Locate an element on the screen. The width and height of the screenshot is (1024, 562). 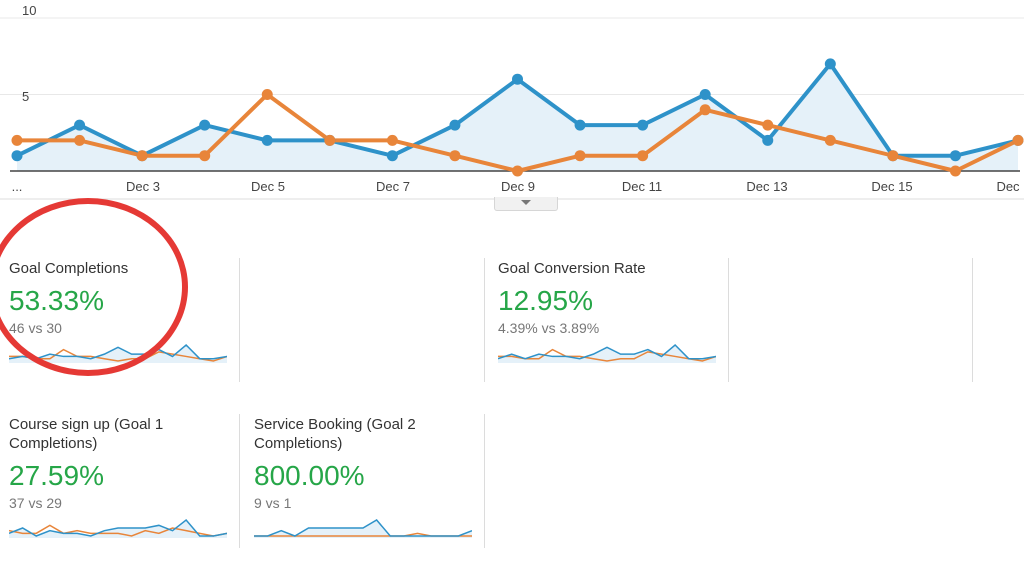
metric-title: Goal Conversion Rate is located at coordinates (572, 268).